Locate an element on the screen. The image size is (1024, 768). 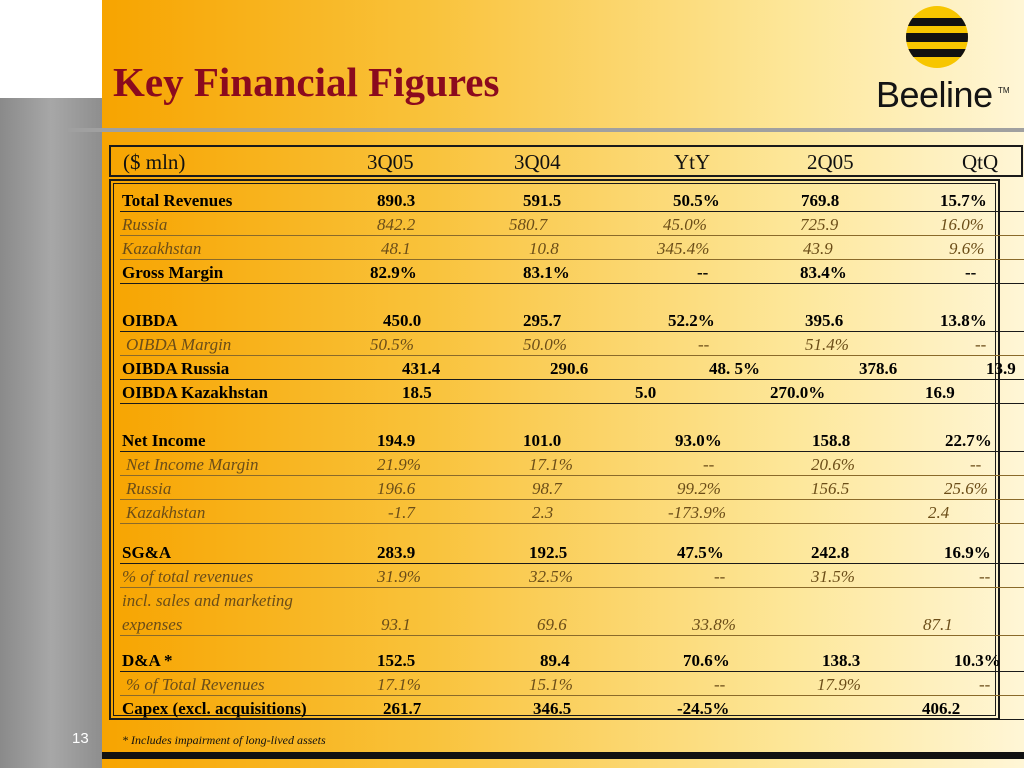
header-3q04: 3Q04 is located at coordinates (537, 162).